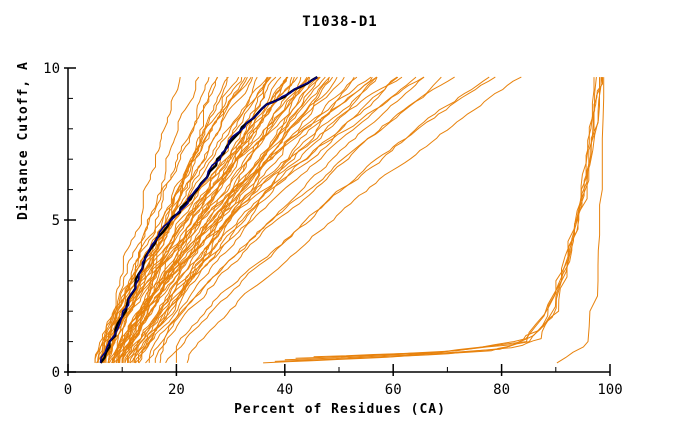 This screenshot has width=680, height=440. What do you see at coordinates (51, 69) in the screenshot?
I see `y-tick-label: 10` at bounding box center [51, 69].